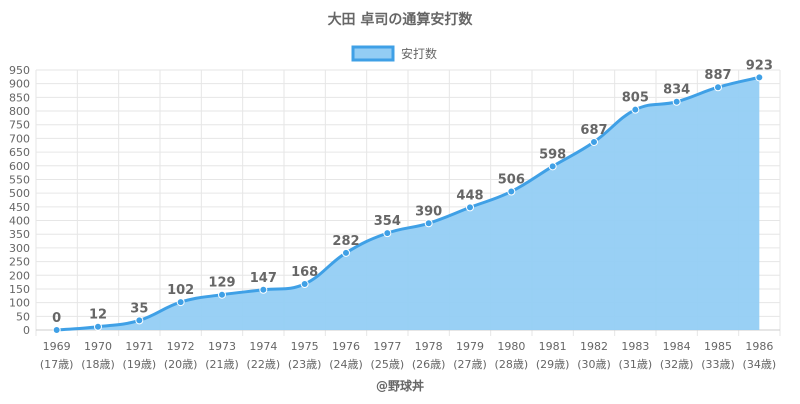 Image resolution: width=800 pixels, height=404 pixels. What do you see at coordinates (470, 364) in the screenshot?
I see `x-tick-sublabel: (27歳)` at bounding box center [470, 364].